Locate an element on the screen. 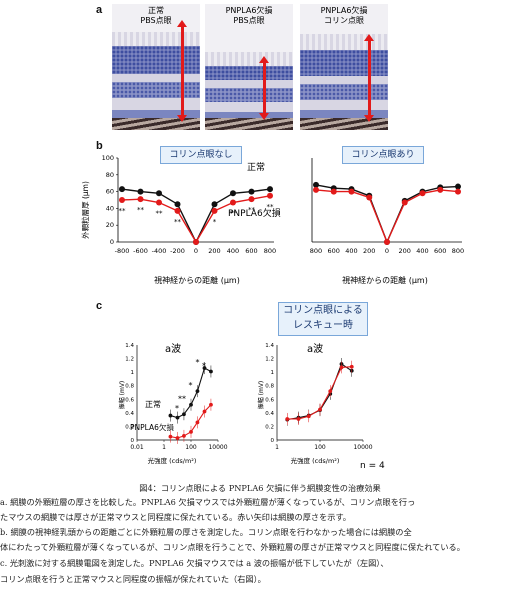 Image resolution: width=520 pixels, height=604 pixels. y-tick-label: 20 is located at coordinates (110, 225).